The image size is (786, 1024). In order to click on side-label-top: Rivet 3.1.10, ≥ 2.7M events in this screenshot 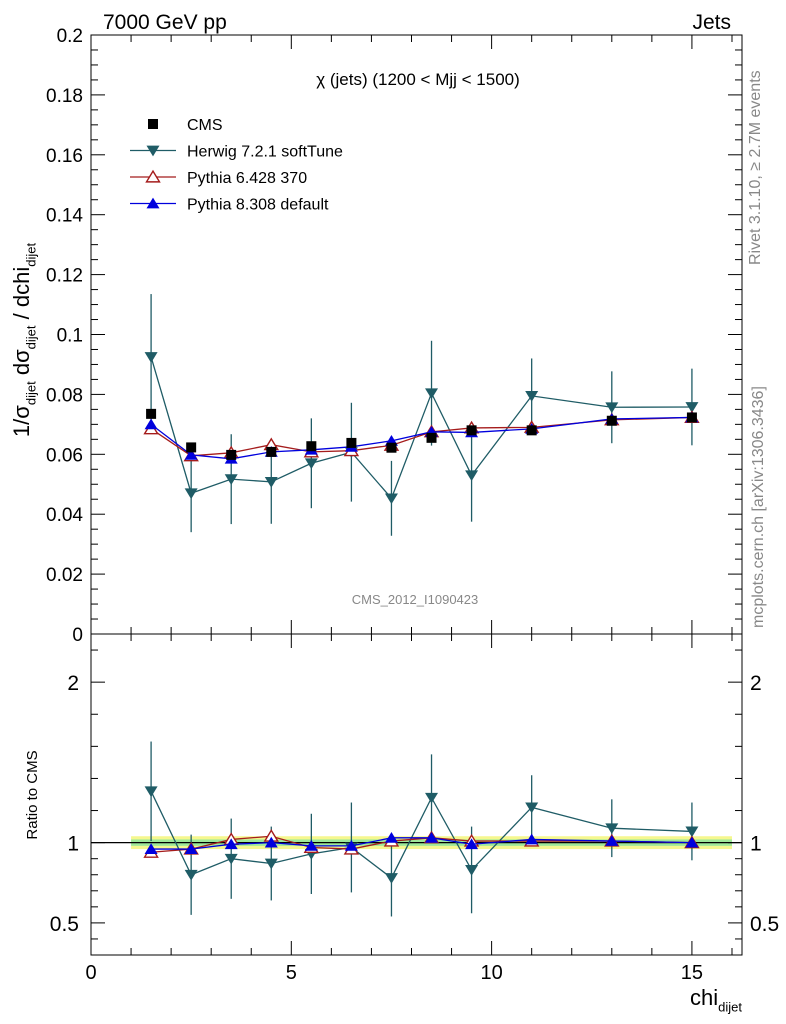, I will do `click(755, 167)`.